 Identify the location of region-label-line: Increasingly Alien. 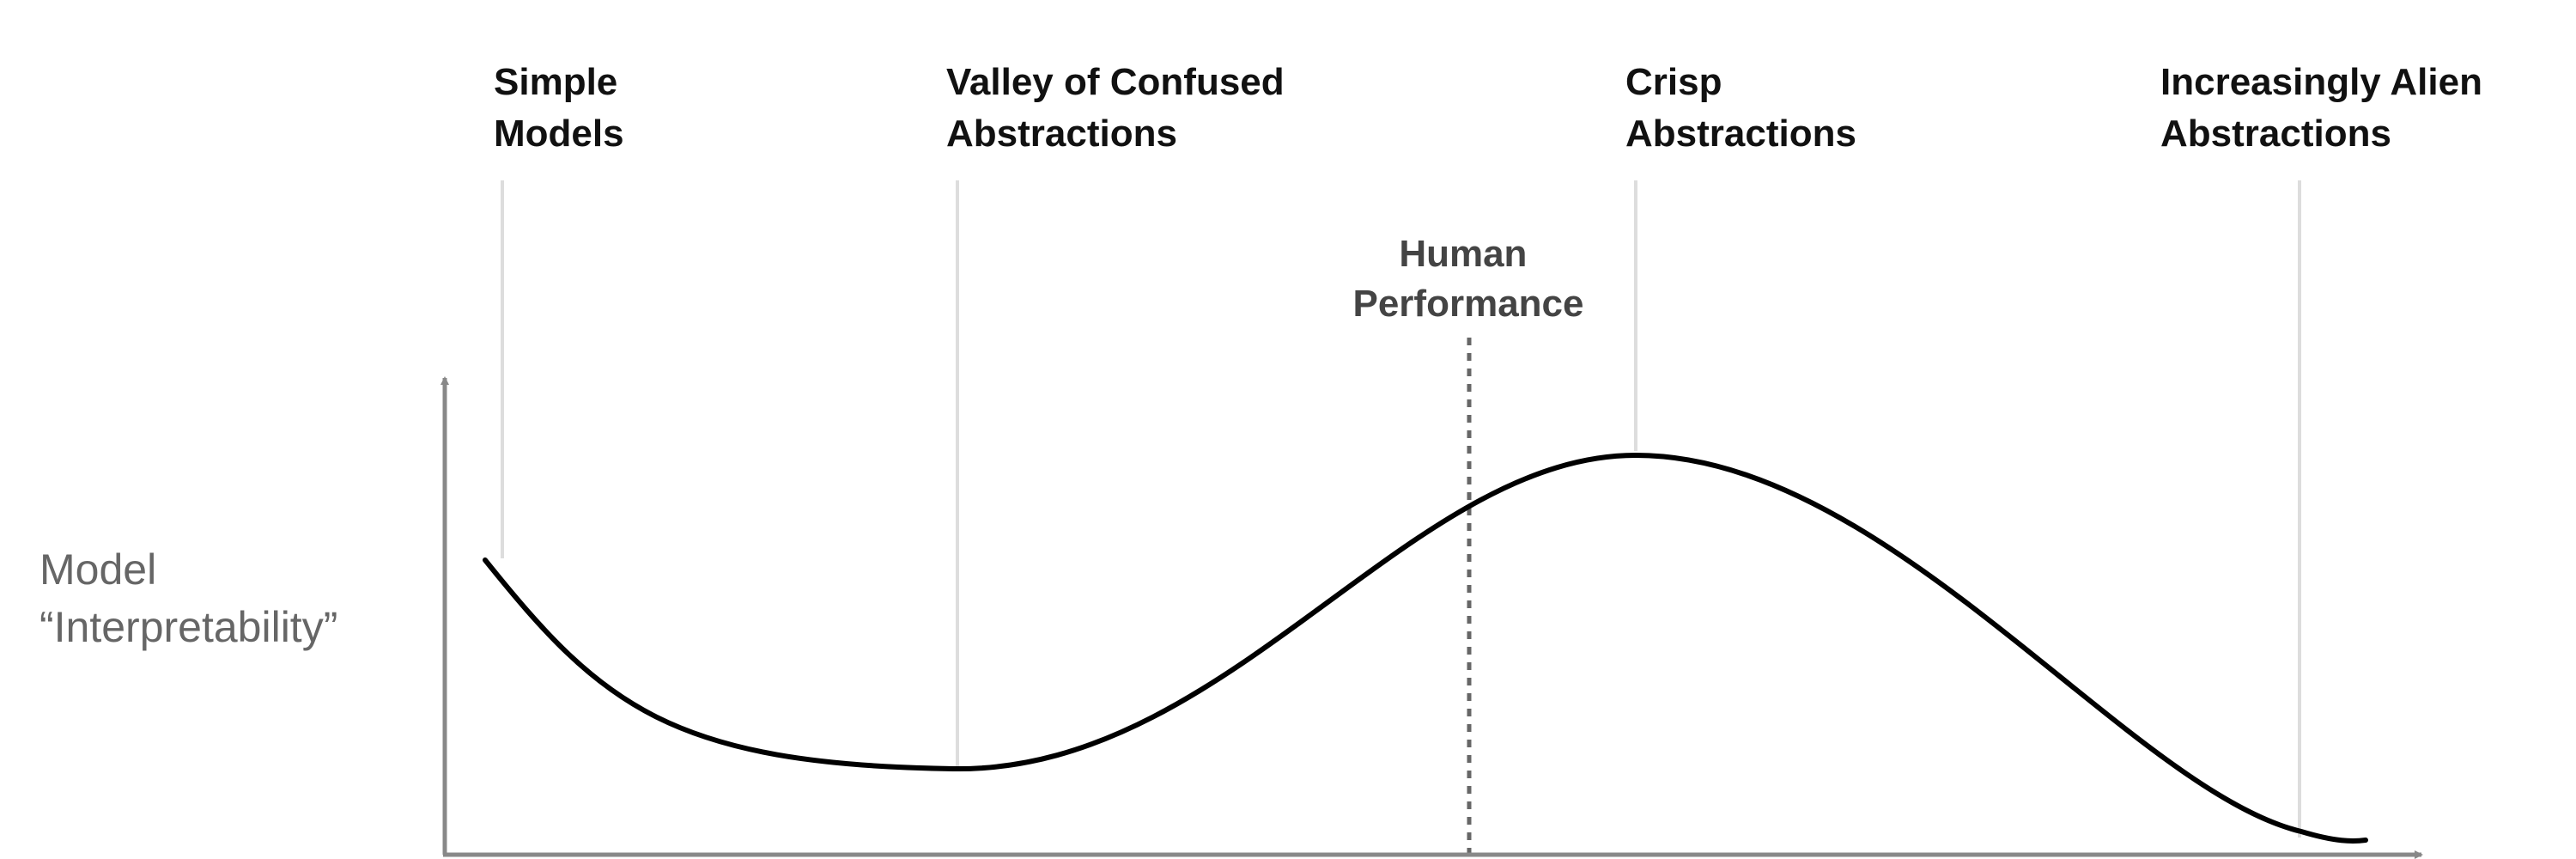
(2321, 82).